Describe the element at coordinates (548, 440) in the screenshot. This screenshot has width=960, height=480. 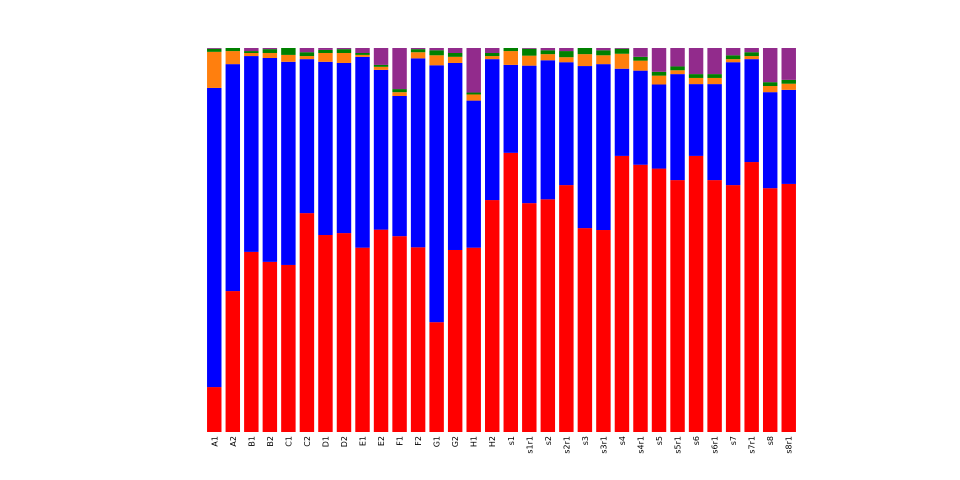
I see `x-tick-label-s2: s2` at that location.